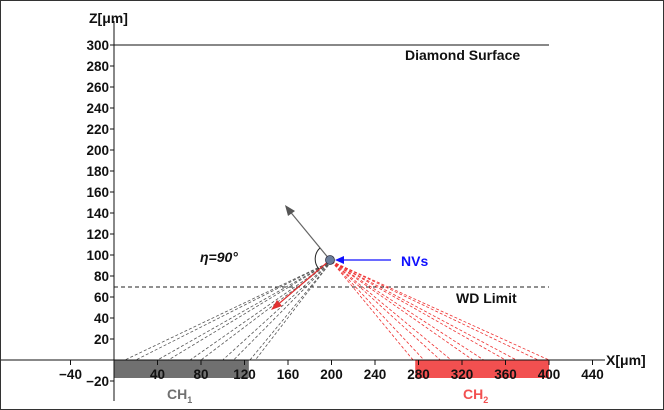 Image resolution: width=664 pixels, height=410 pixels. I want to click on z-tick-label: −20, so click(97, 381).